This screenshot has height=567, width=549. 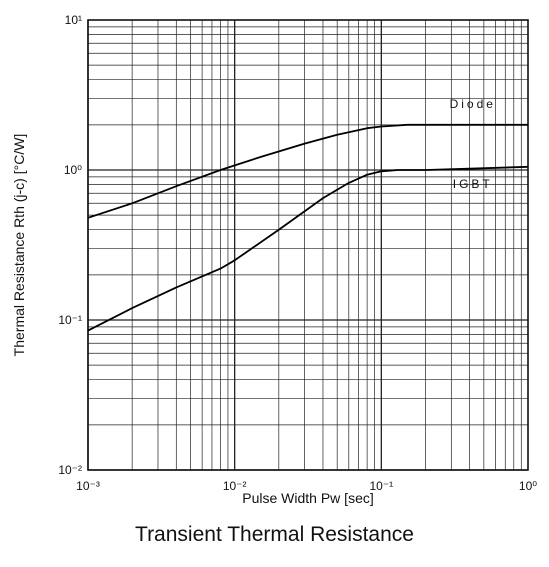 I want to click on x-tick-label: 10⁰, so click(x=528, y=486).